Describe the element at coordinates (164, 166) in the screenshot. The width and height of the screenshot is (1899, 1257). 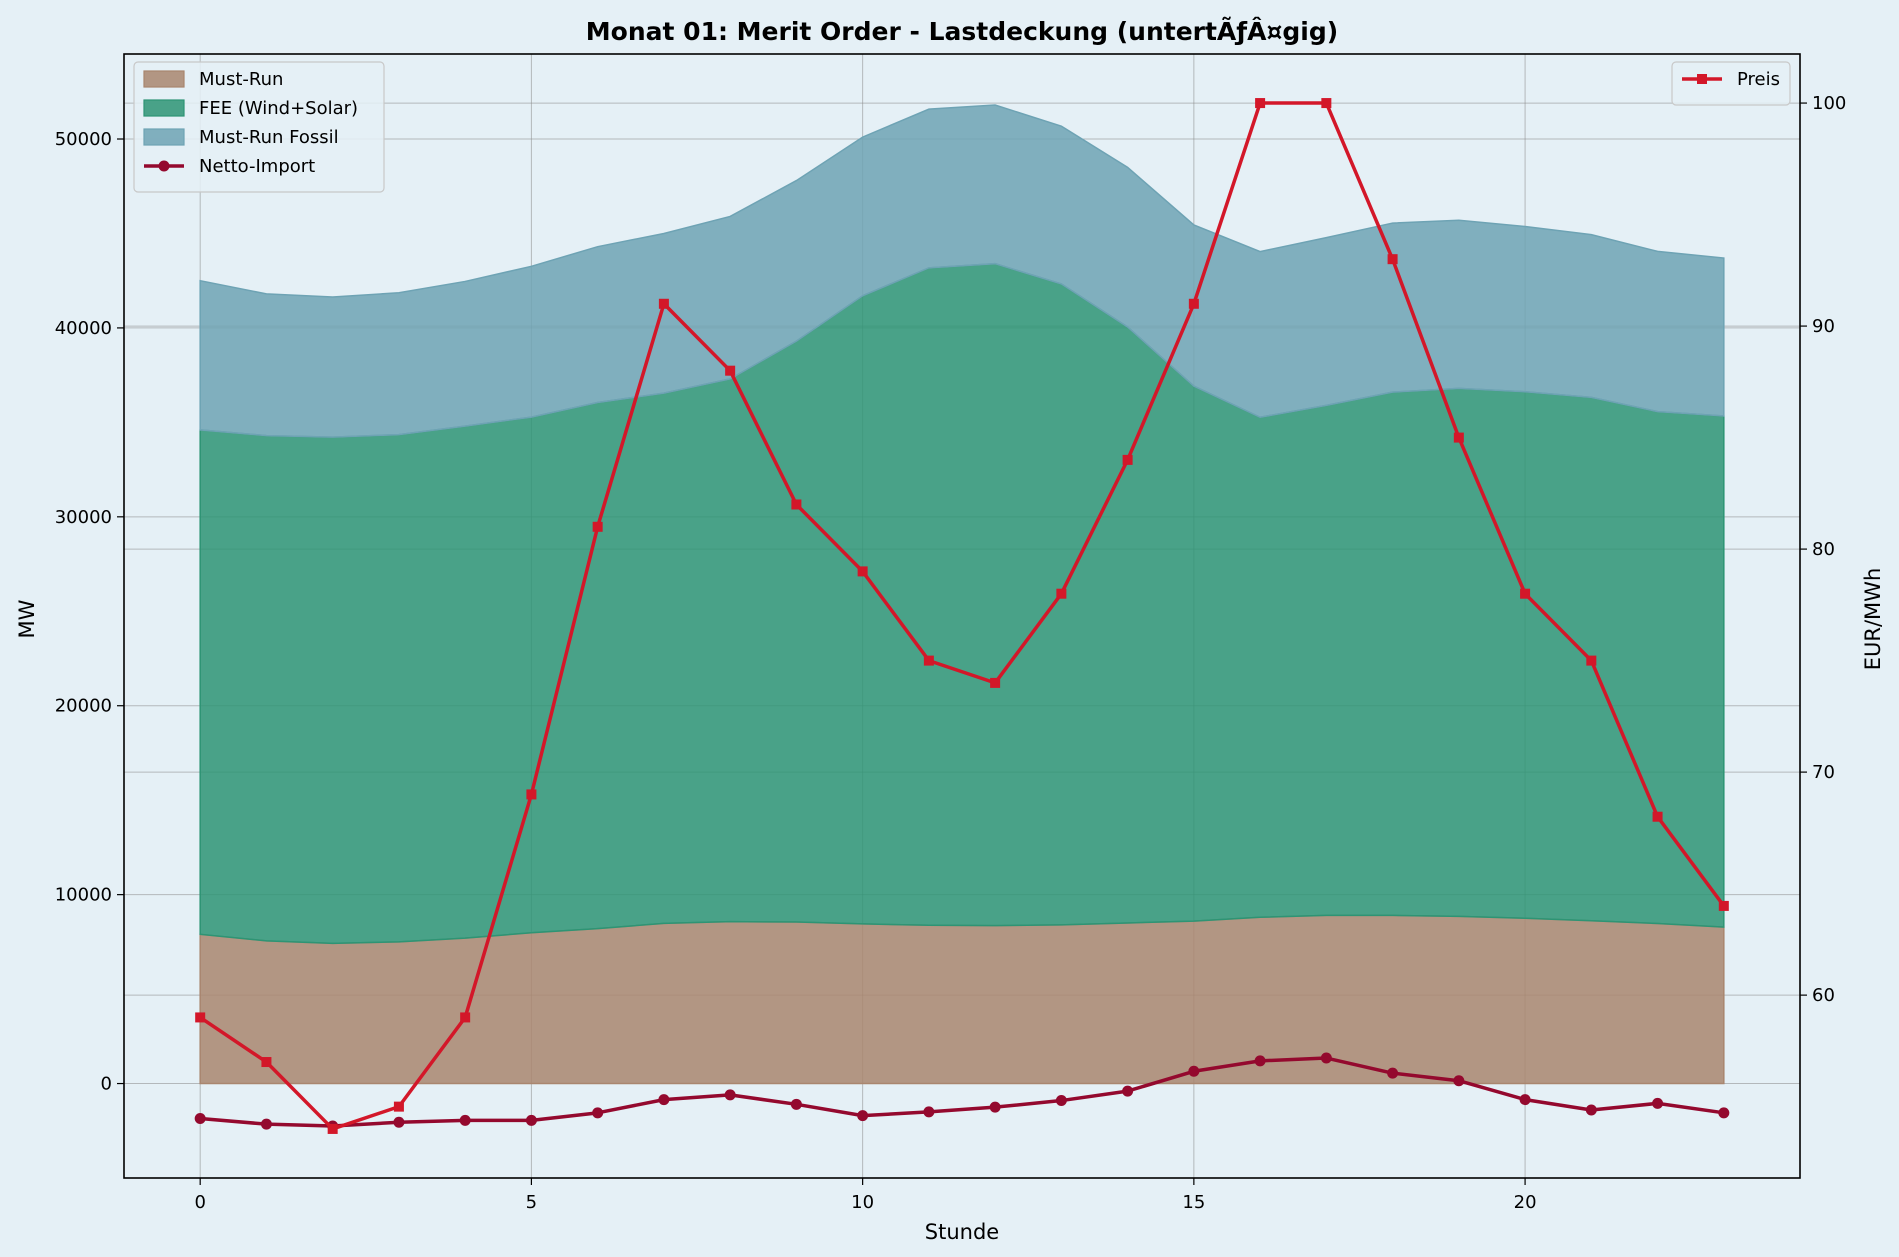
I see `legend-marker-netto-import` at that location.